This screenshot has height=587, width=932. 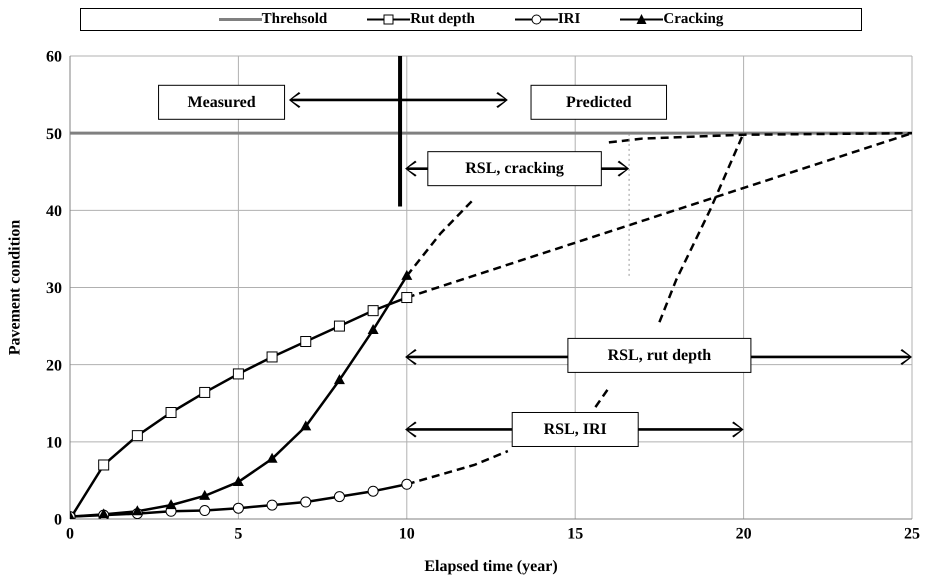 What do you see at coordinates (442, 19) in the screenshot?
I see `legend-label: Rut depth` at bounding box center [442, 19].